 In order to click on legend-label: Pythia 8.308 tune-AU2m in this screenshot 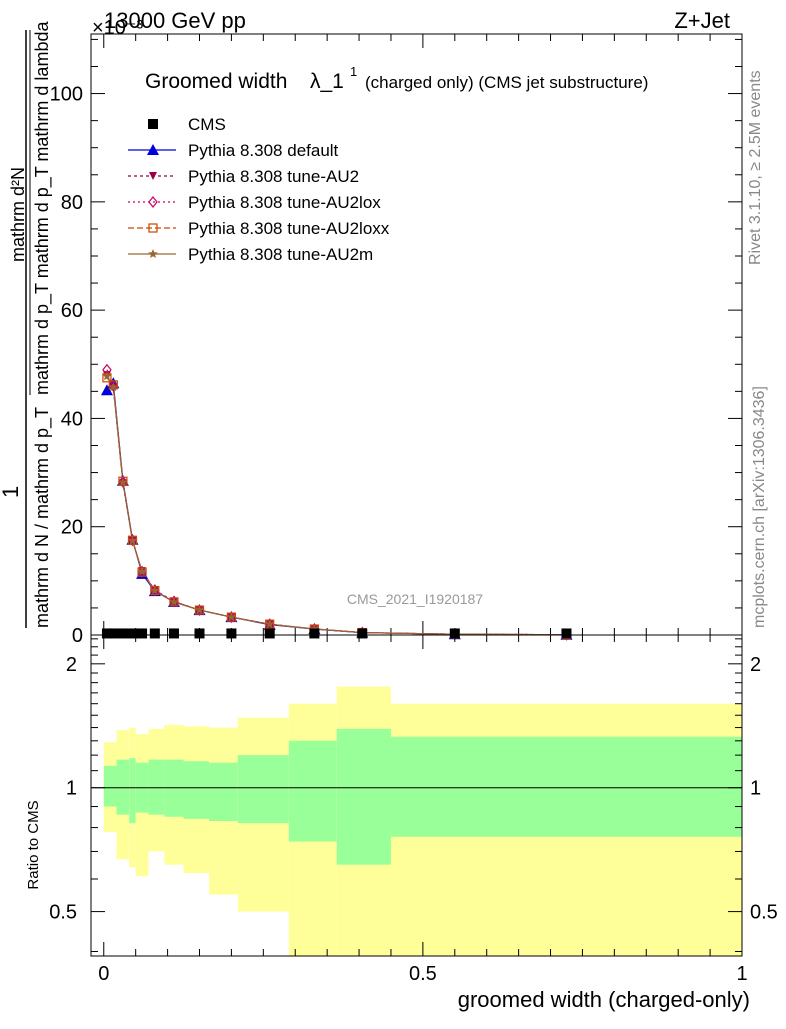, I will do `click(280, 254)`.